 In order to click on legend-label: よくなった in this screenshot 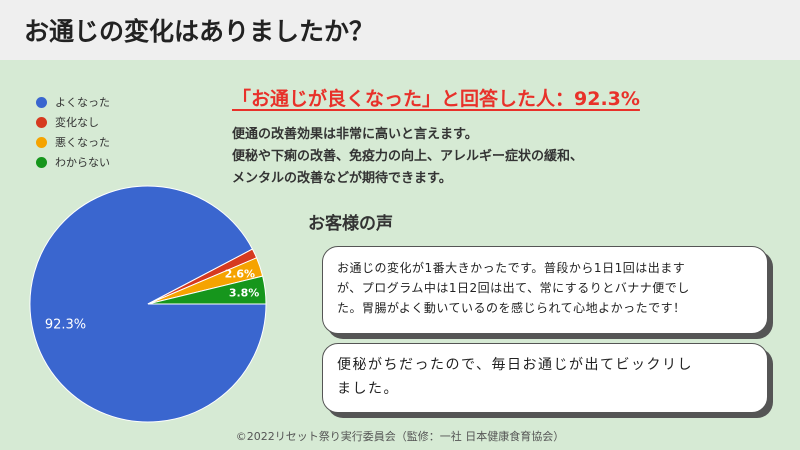, I will do `click(82, 102)`.